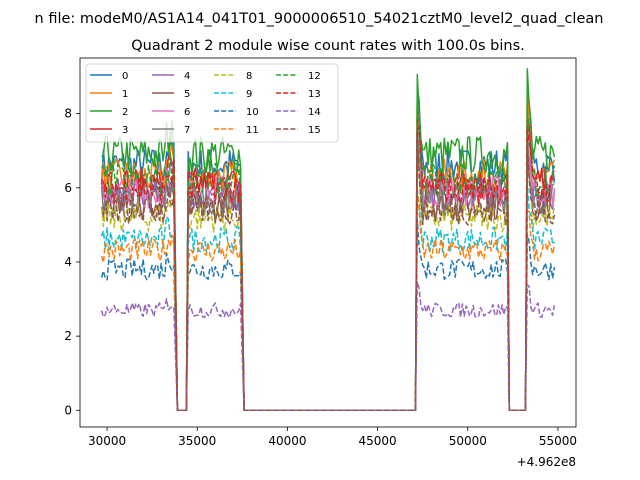 The height and width of the screenshot is (480, 640). Describe the element at coordinates (125, 94) in the screenshot. I see `legend-label-1: 1` at that location.